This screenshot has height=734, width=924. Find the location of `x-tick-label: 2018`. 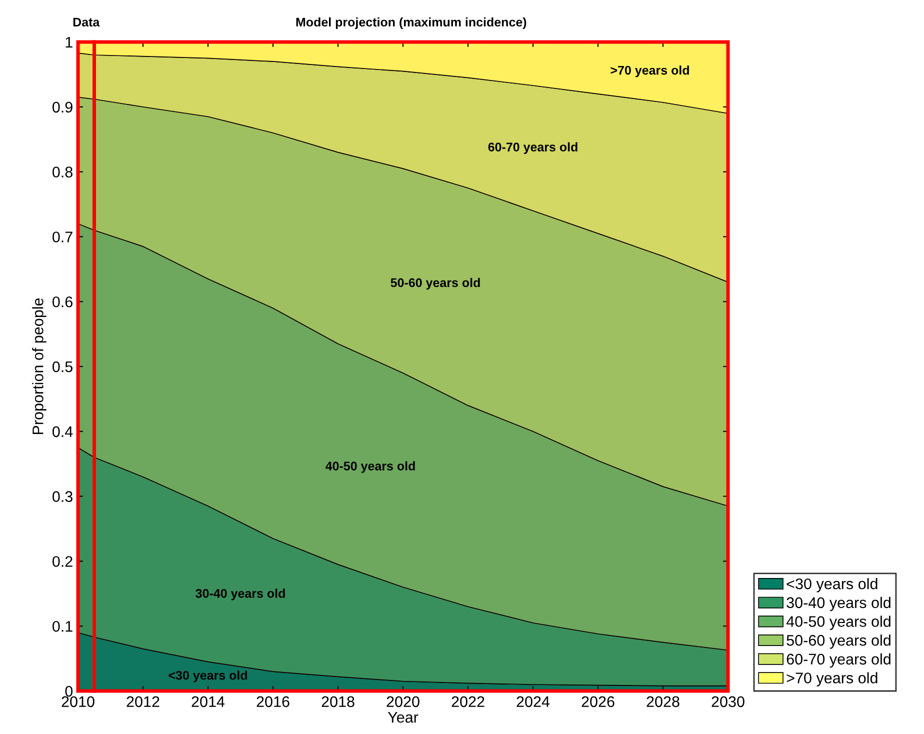

x-tick-label: 2018 is located at coordinates (338, 702).